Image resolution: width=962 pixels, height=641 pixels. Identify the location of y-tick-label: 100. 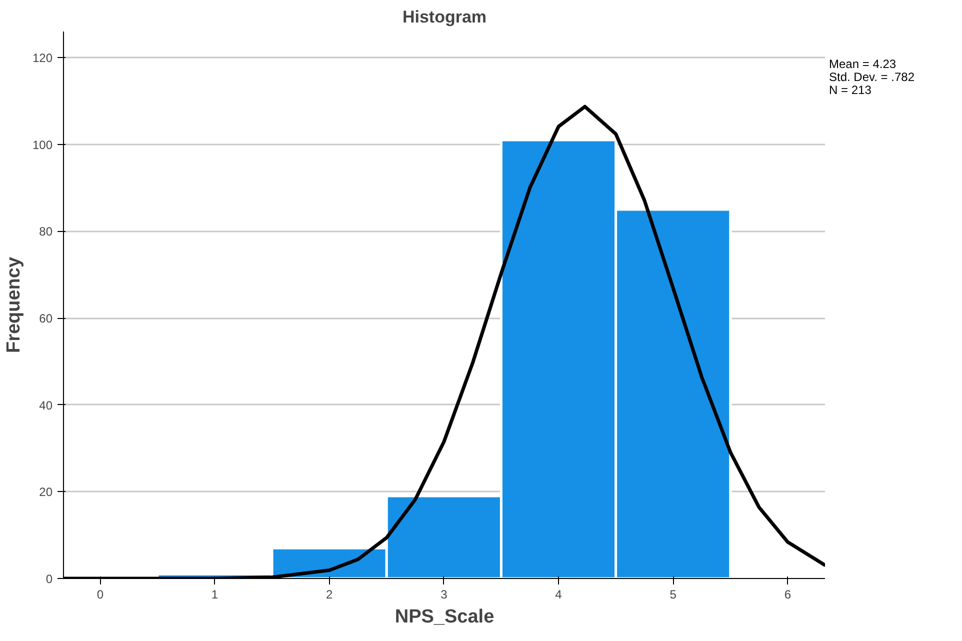
(42, 145).